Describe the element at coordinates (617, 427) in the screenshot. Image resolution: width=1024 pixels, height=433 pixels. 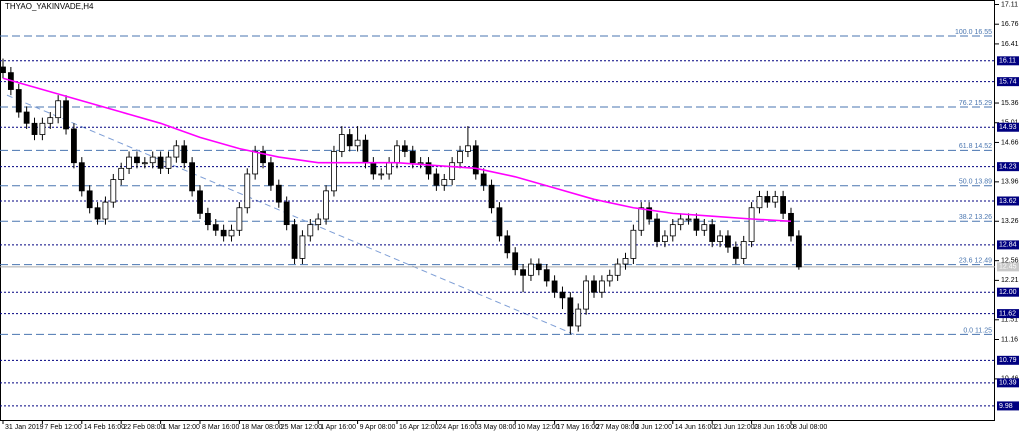
I see `x-tick-label: 27 May 08:00` at that location.